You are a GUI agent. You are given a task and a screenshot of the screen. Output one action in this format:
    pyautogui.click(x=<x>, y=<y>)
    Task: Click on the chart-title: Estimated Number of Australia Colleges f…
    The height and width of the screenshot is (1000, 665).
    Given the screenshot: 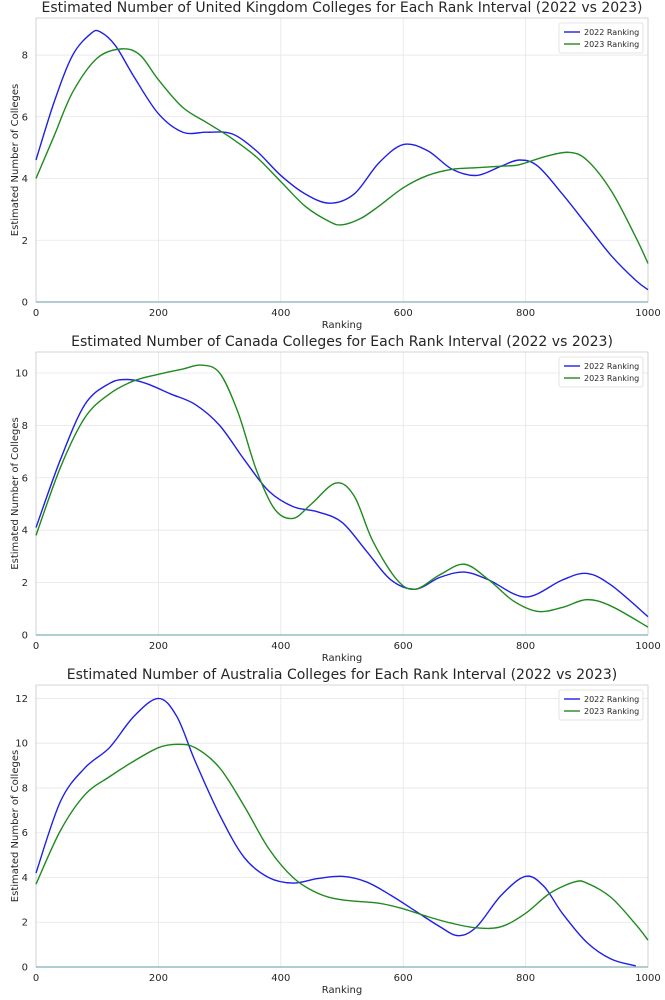 What is the action you would take?
    pyautogui.click(x=342, y=675)
    